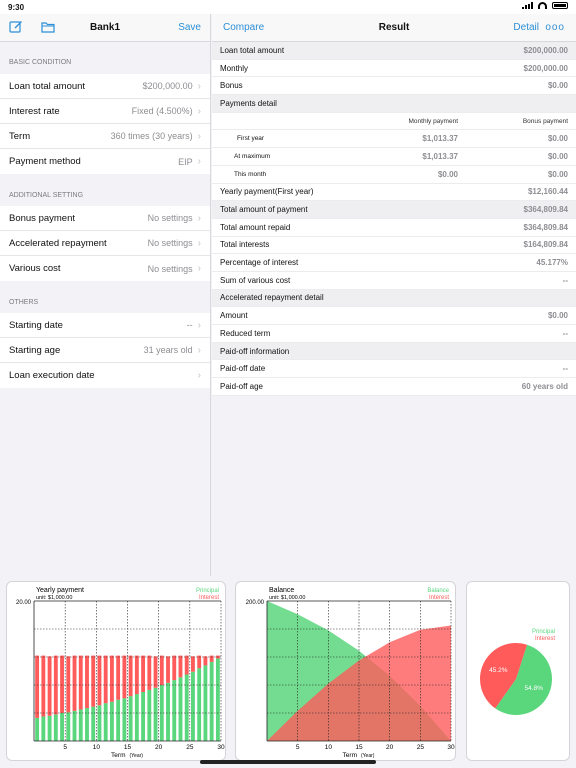 The width and height of the screenshot is (576, 768). I want to click on left-navbar: Bank1 Save, so click(105, 28).